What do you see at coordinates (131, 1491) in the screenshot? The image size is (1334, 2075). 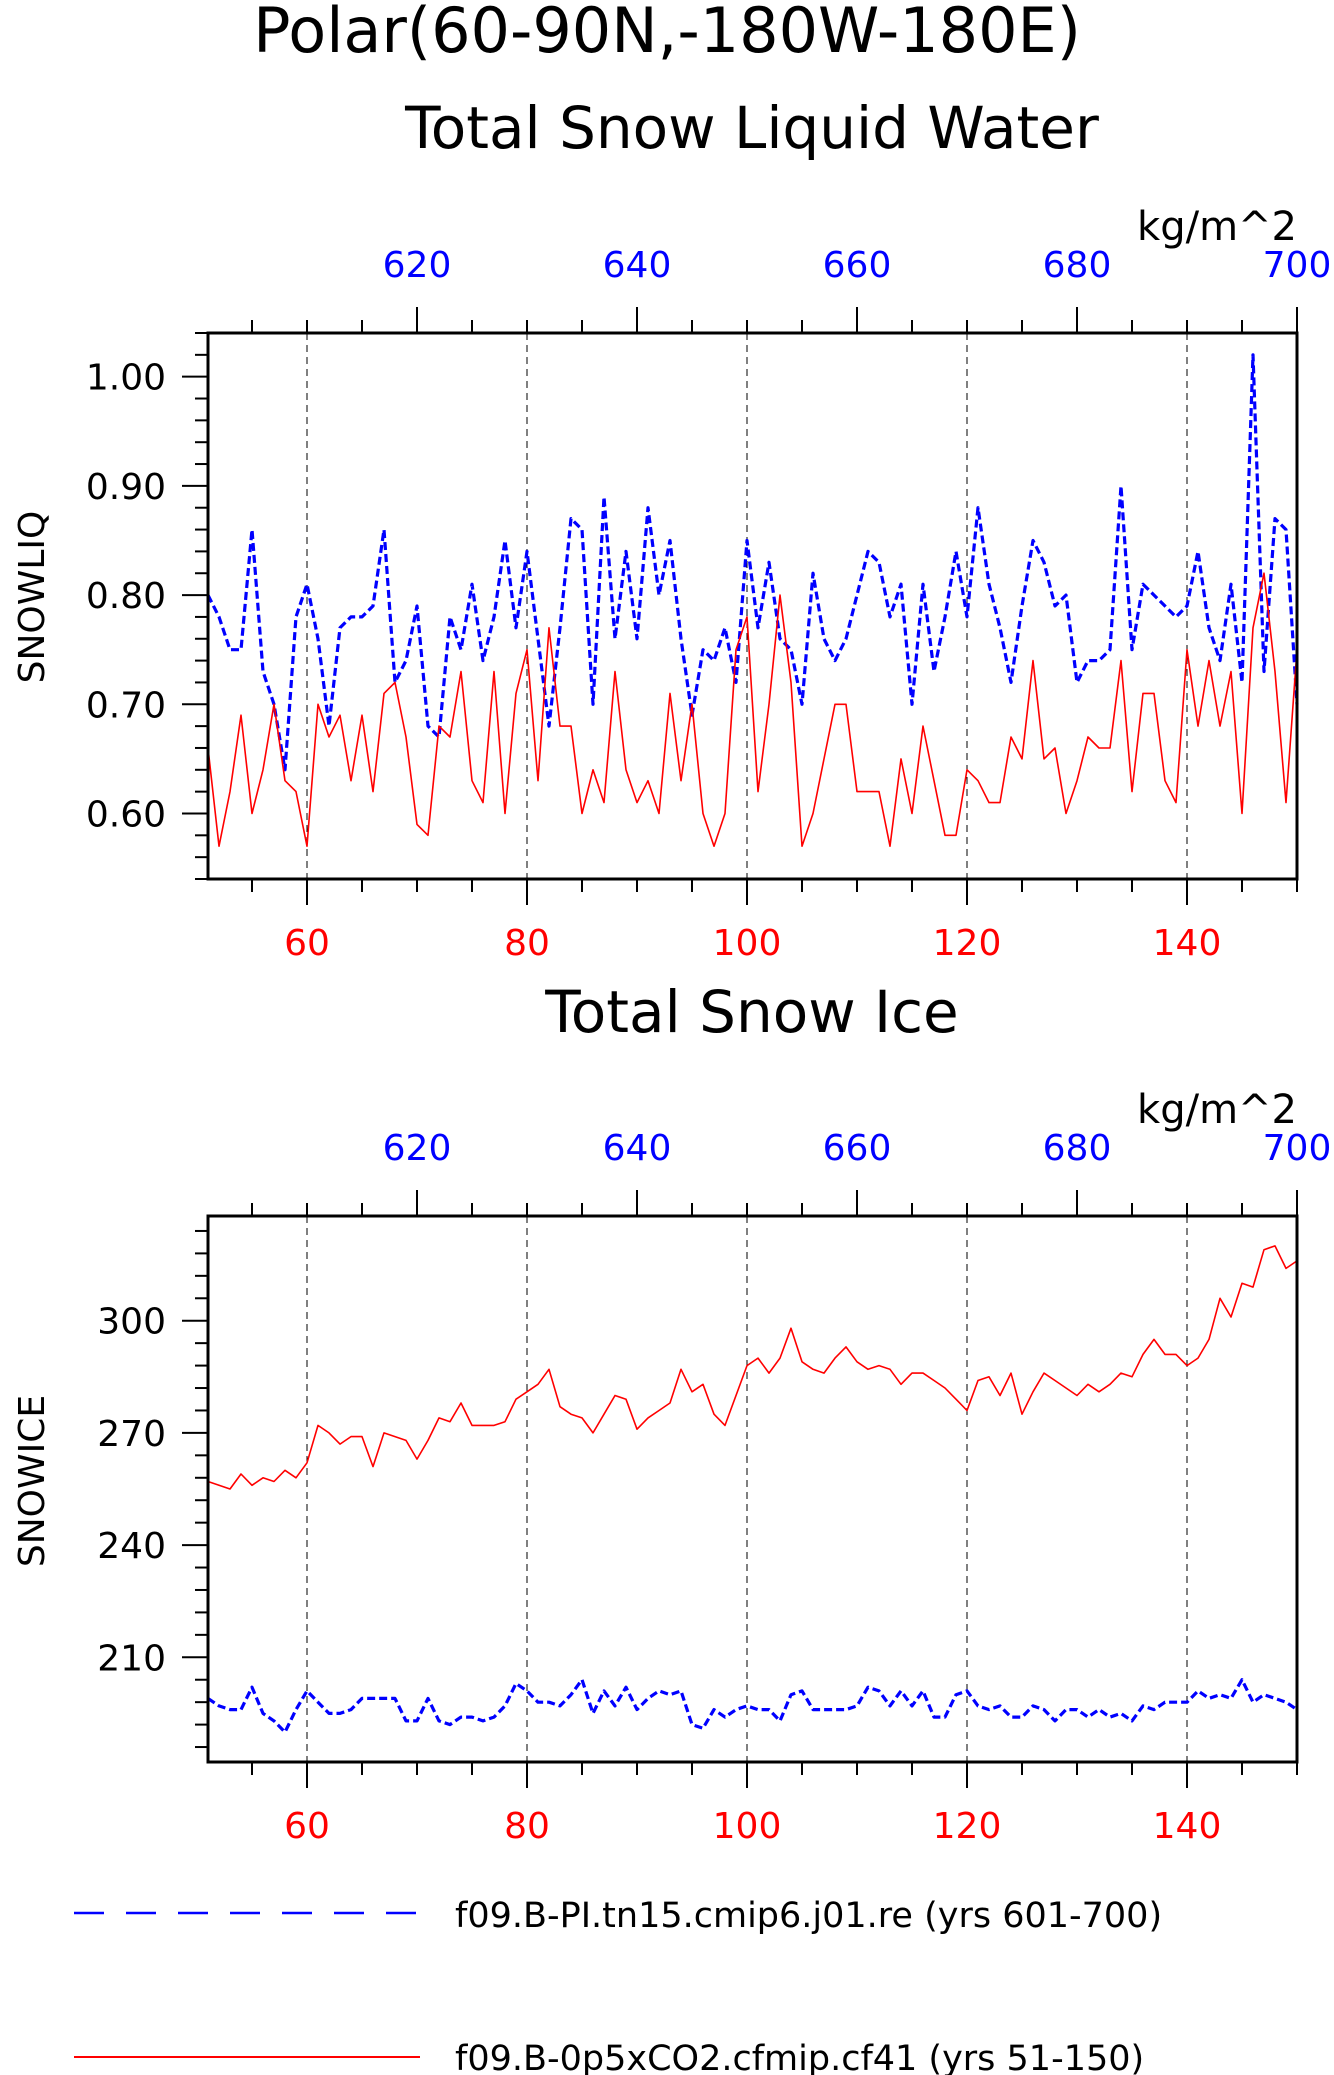 I see `y-tick-labels: 210 240 270 300` at bounding box center [131, 1491].